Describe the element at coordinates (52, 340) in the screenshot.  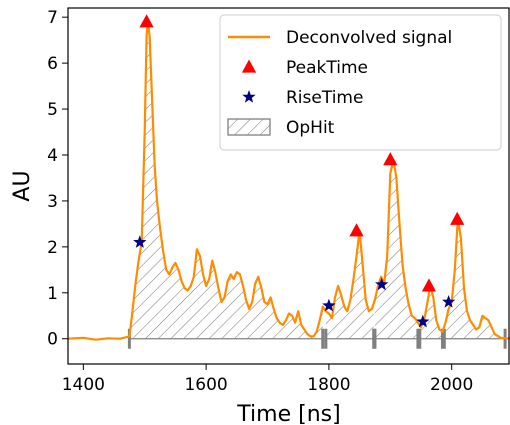
I see `y-tick-label-0: 0` at that location.